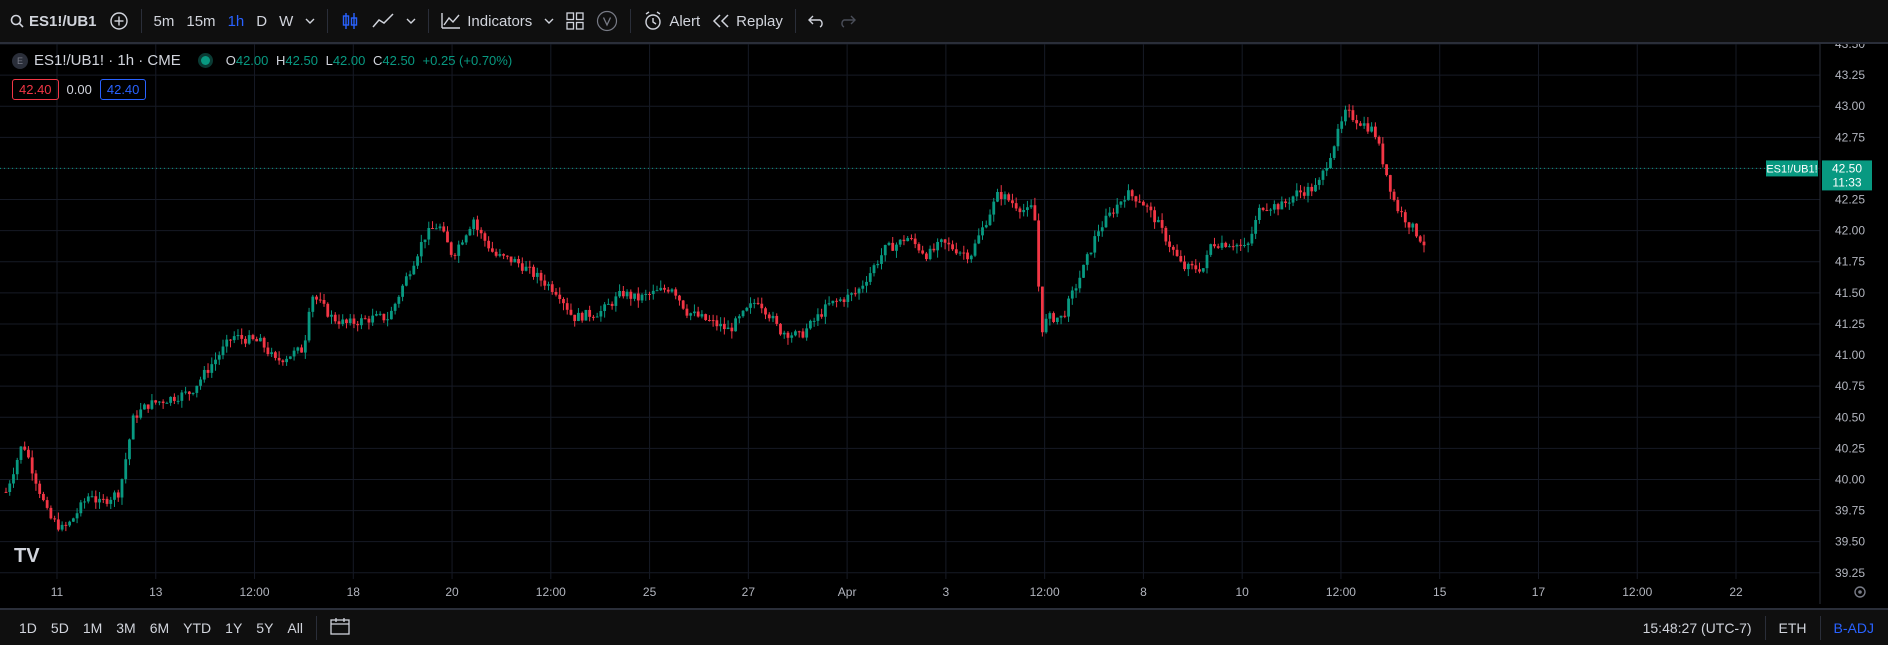 This screenshot has height=645, width=1888. What do you see at coordinates (549, 21) in the screenshot?
I see `indicators-dropdown` at bounding box center [549, 21].